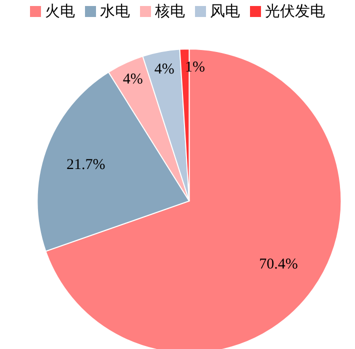 This screenshot has width=355, height=349. What do you see at coordinates (60, 11) in the screenshot?
I see `legend-label: 火电` at bounding box center [60, 11].